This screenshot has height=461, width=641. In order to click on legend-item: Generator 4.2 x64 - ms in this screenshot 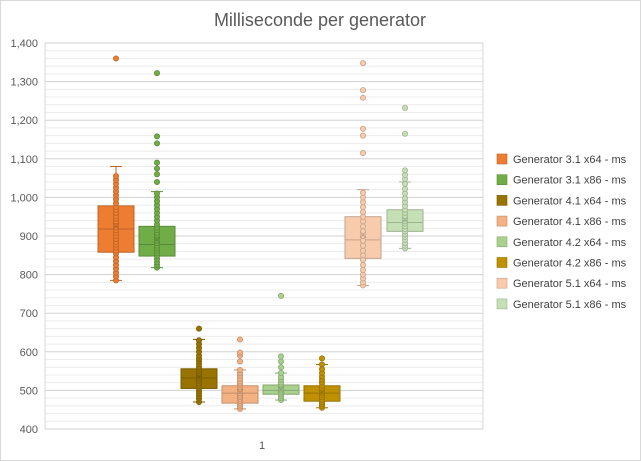, I will do `click(561, 242)`.